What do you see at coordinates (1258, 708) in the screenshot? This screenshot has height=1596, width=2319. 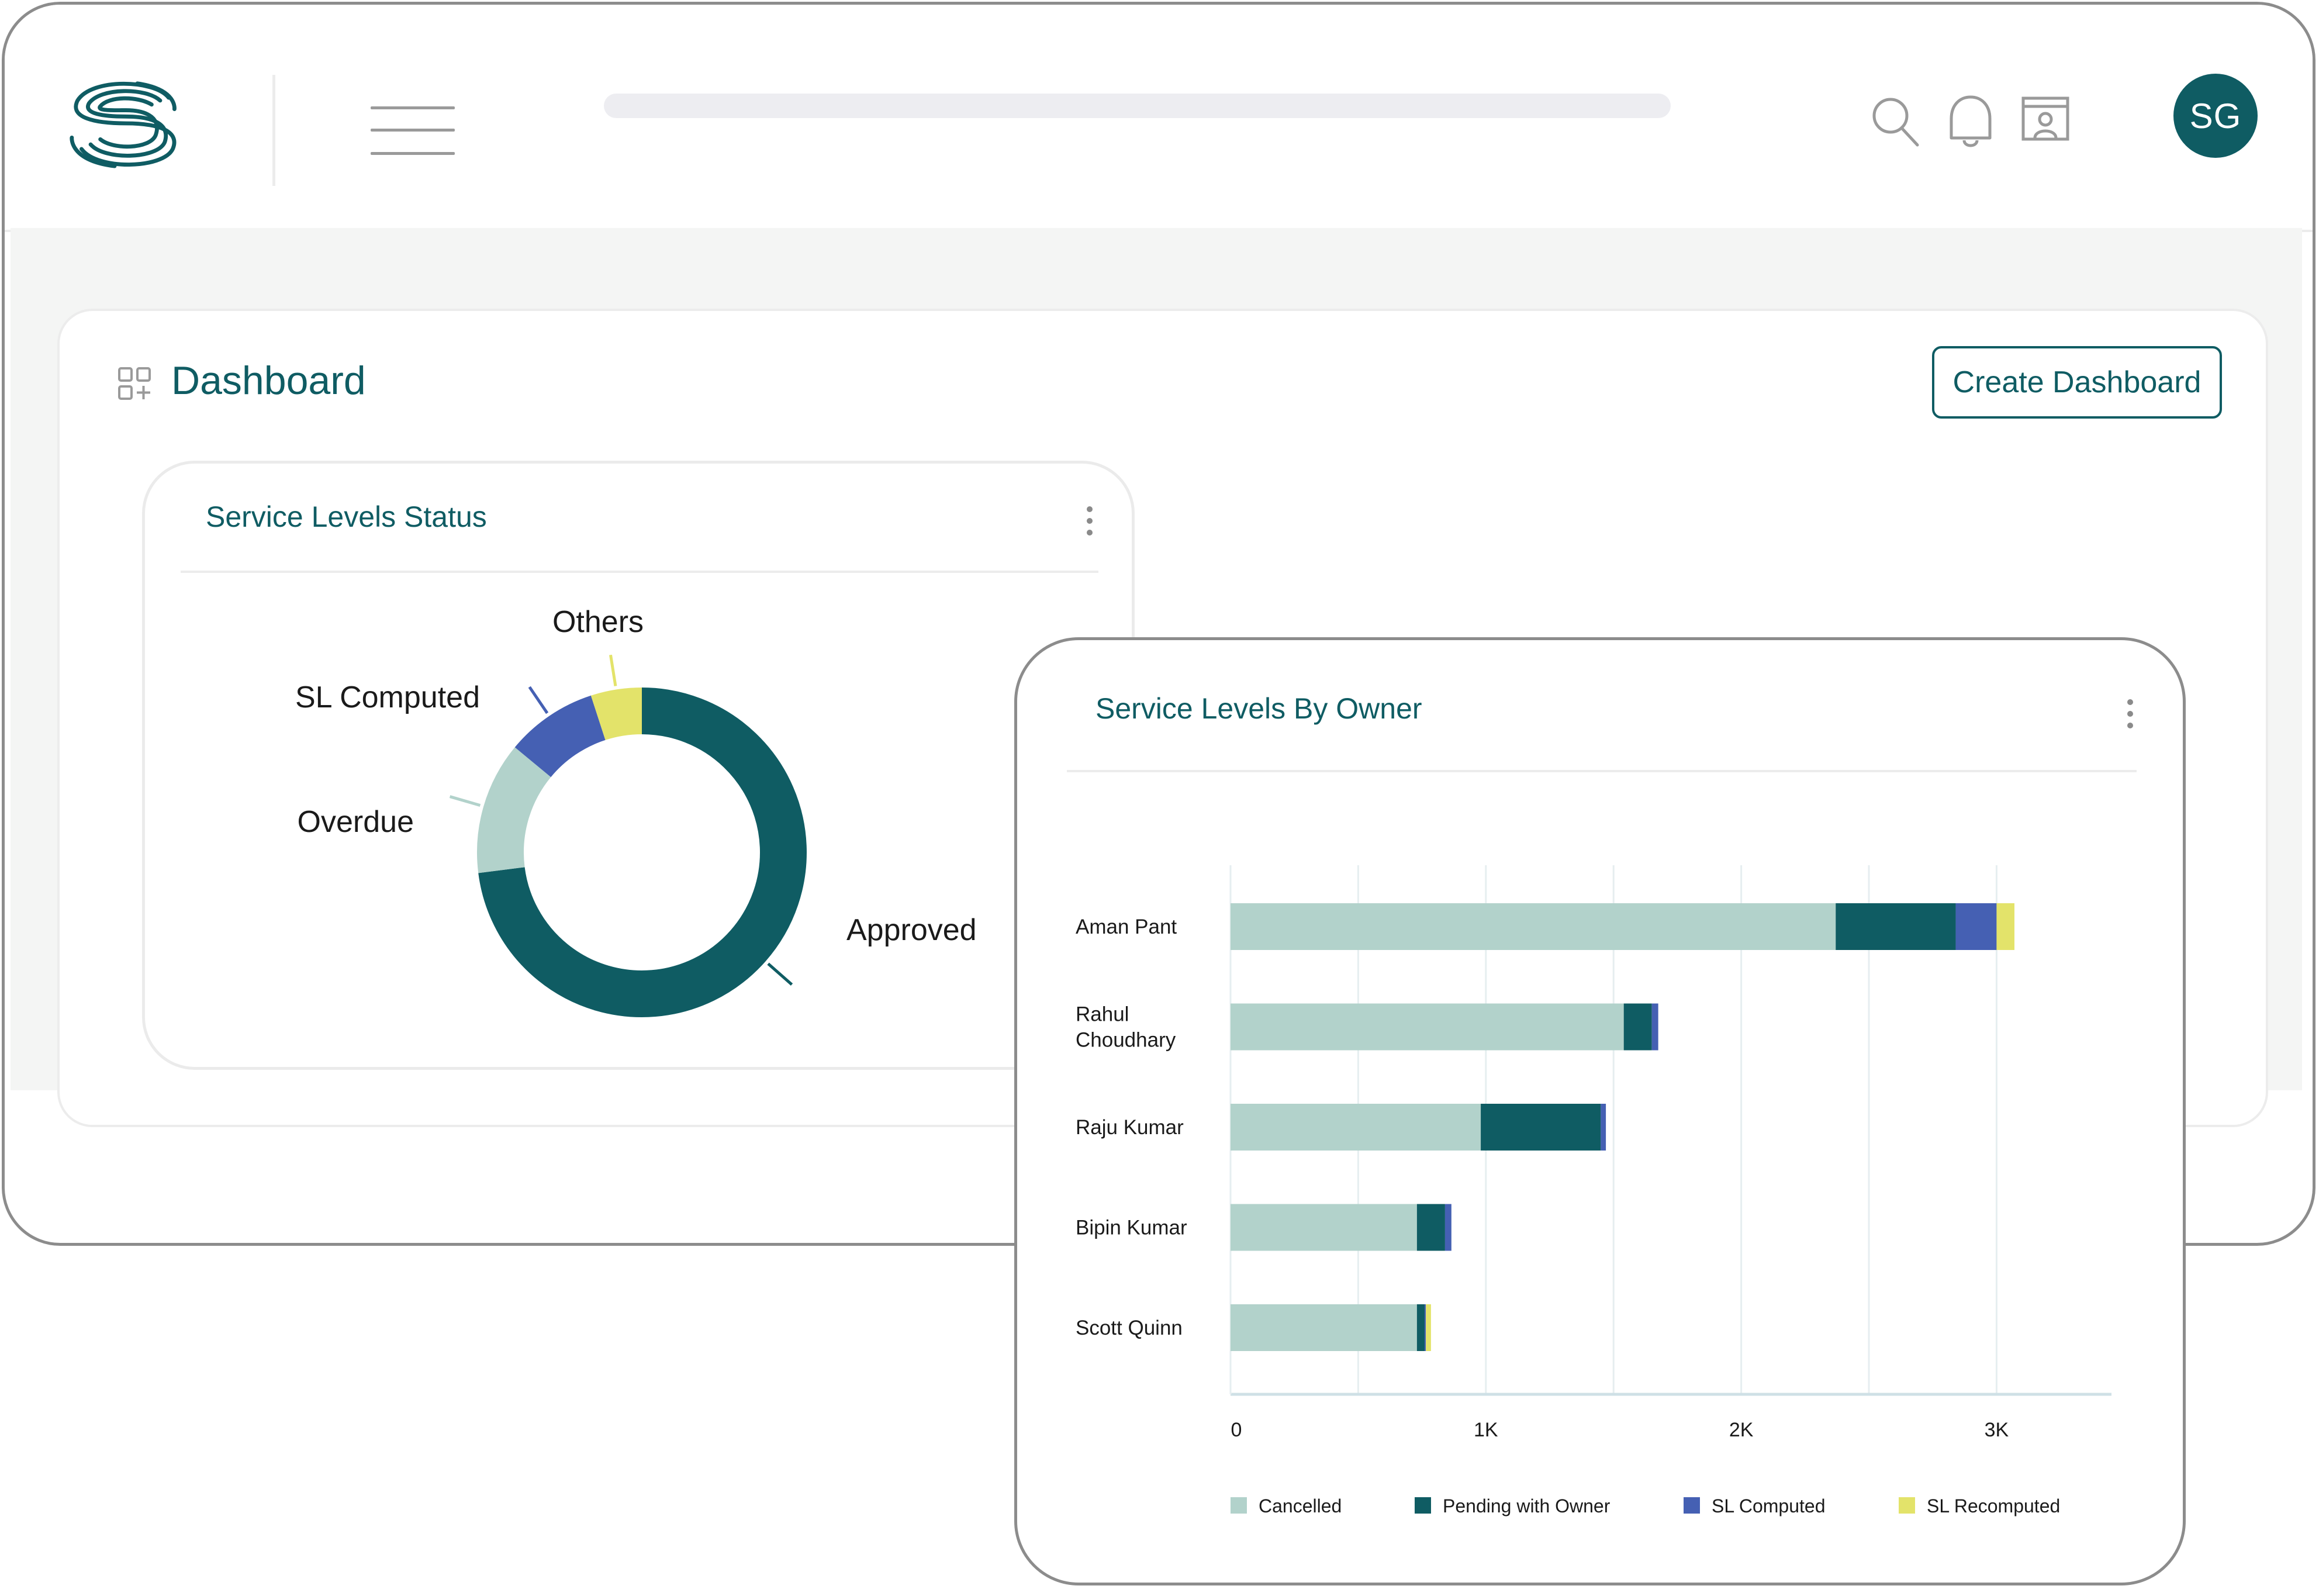 I see `card-title: Service Levels By Owner` at bounding box center [1258, 708].